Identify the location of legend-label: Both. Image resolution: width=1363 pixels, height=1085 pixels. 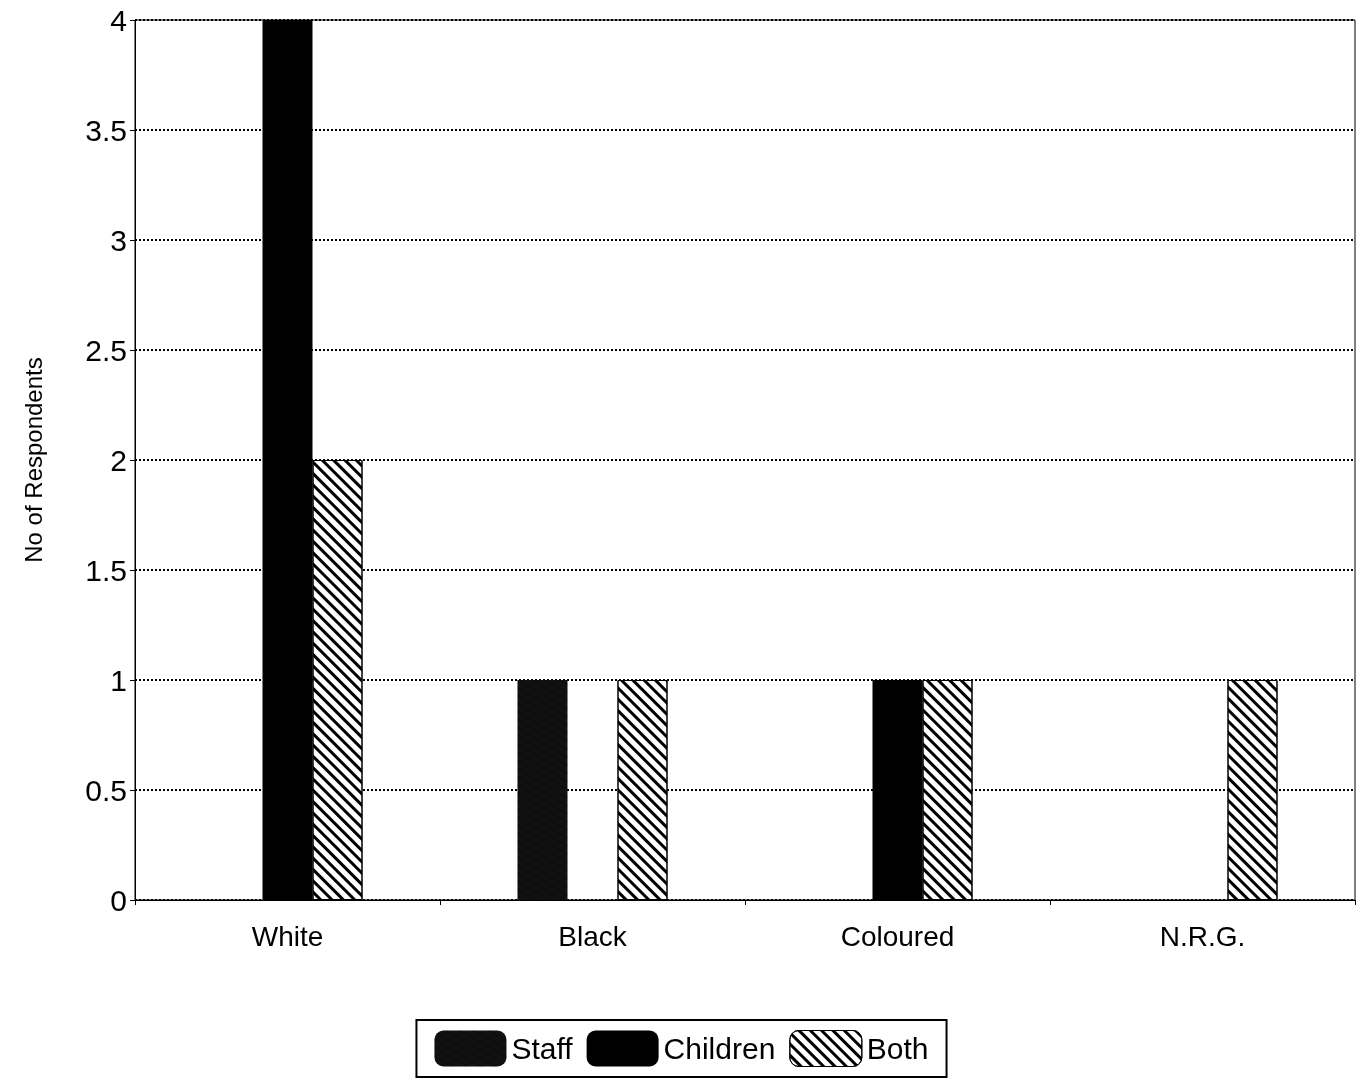
(897, 1048).